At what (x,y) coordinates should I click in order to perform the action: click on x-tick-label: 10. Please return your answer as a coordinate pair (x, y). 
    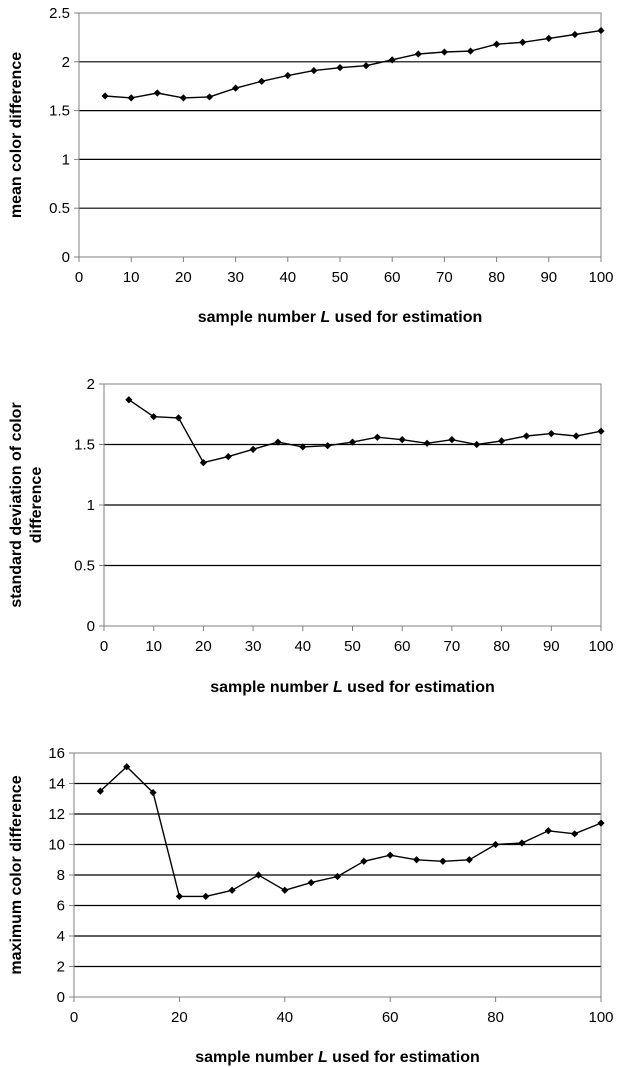
    Looking at the image, I should click on (131, 277).